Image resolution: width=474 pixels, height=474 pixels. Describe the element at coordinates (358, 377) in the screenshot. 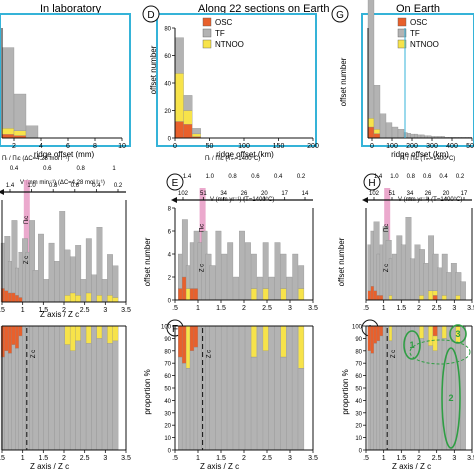

I see `earth-bottom-ytick-label-6: 60` at that location.